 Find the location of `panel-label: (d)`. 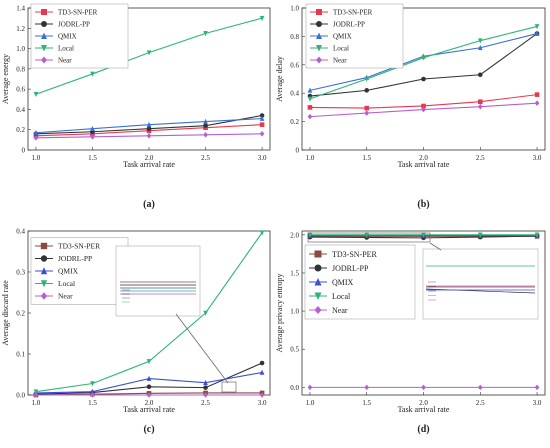

panel-label: (d) is located at coordinates (423, 429).